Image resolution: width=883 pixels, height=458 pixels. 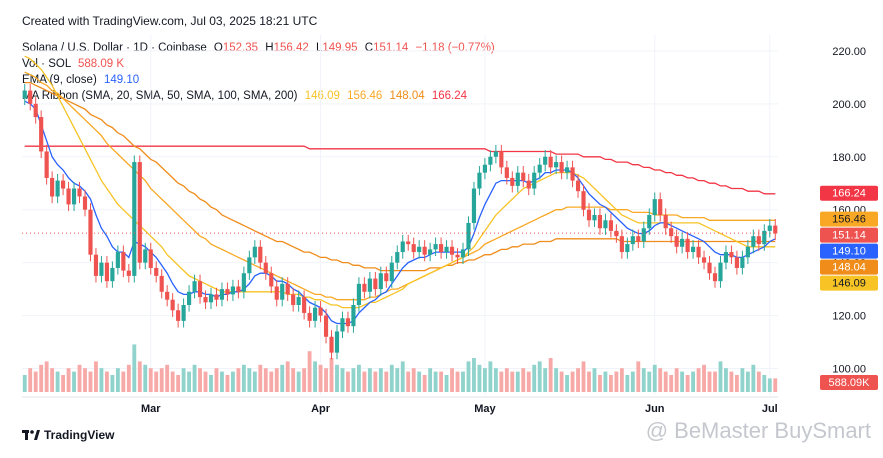 What do you see at coordinates (407, 96) in the screenshot?
I see `ma-ribbon-value-3: 148.04` at bounding box center [407, 96].